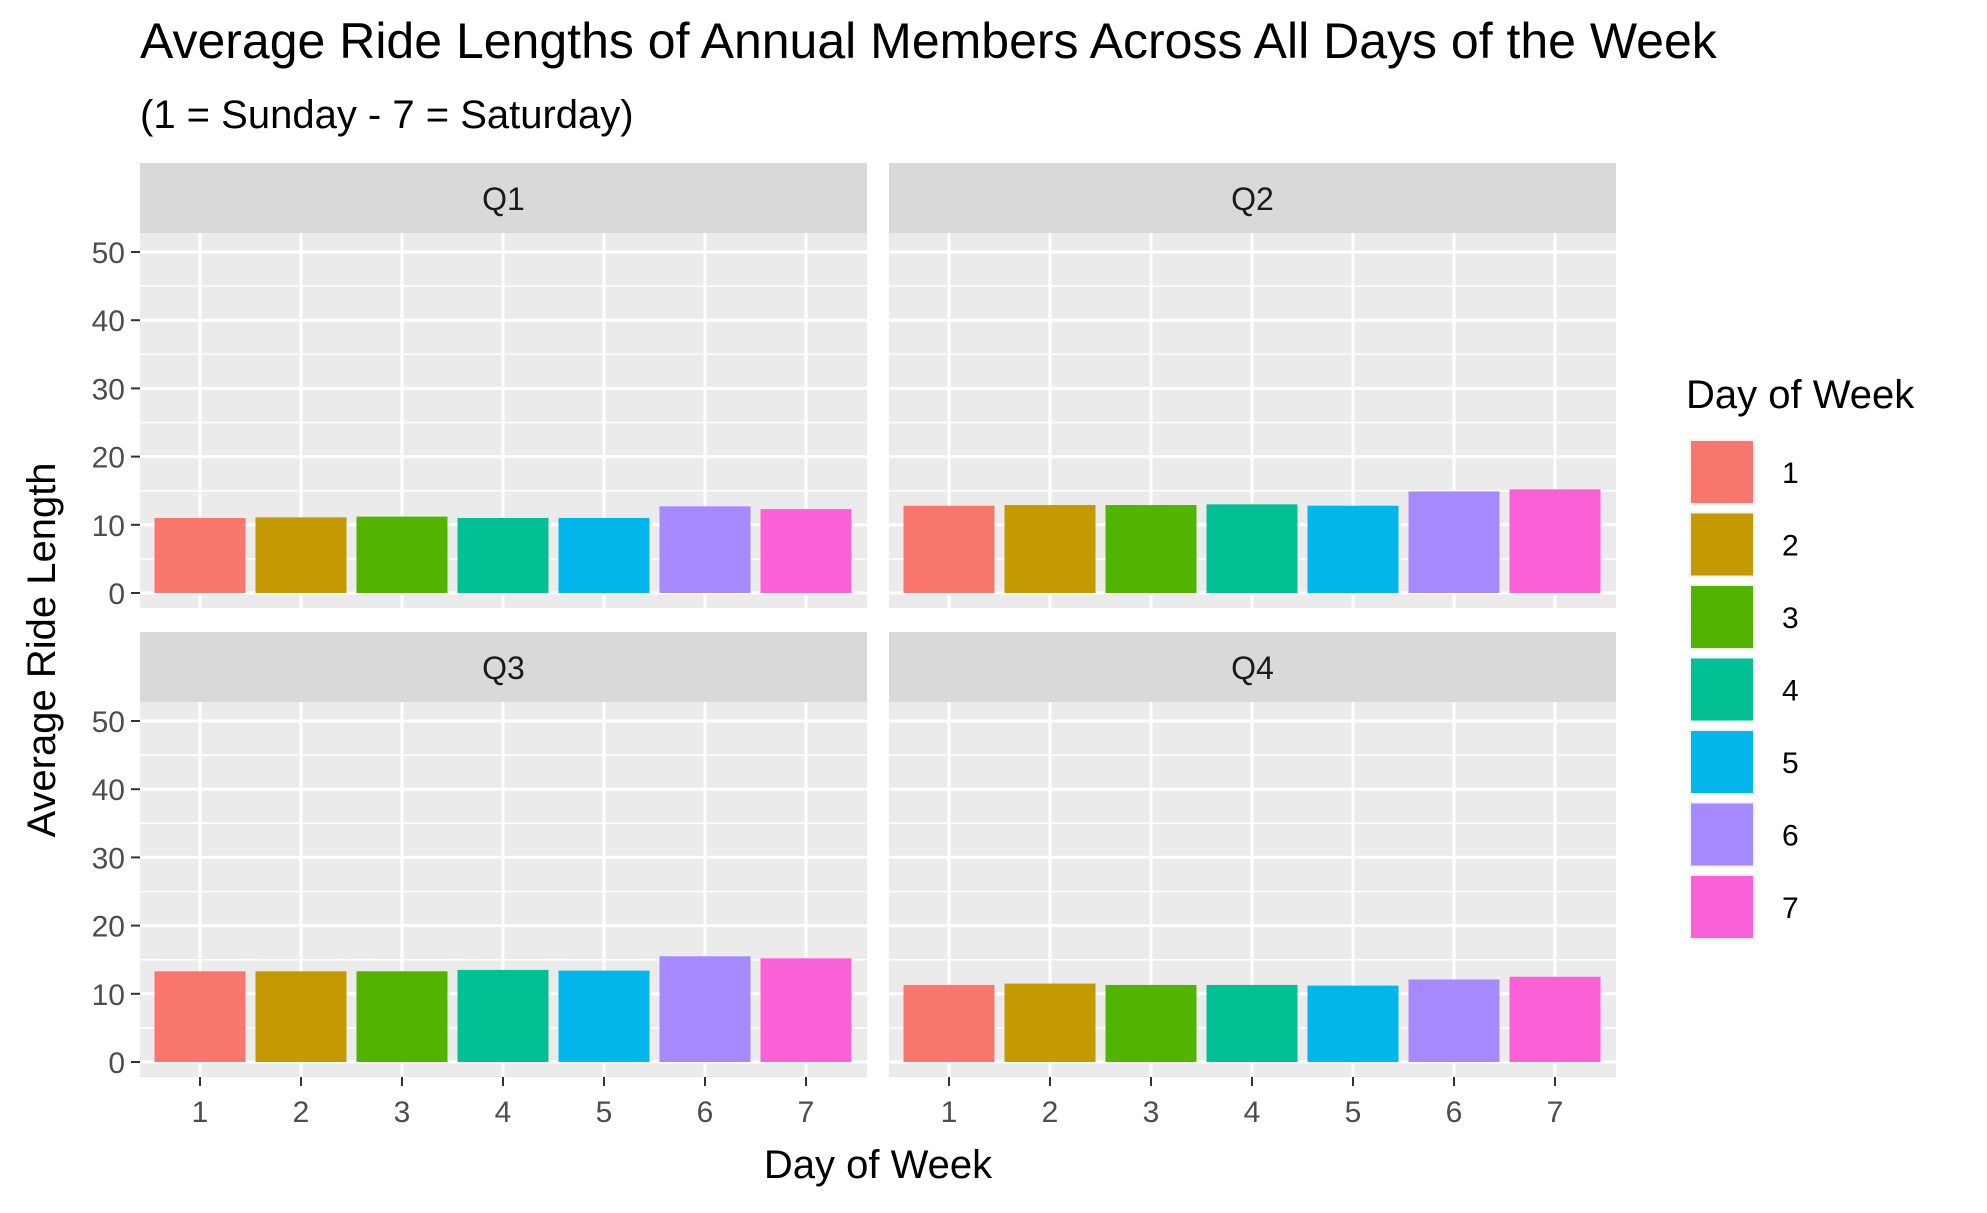 This screenshot has height=1213, width=1987. What do you see at coordinates (1790, 618) in the screenshot?
I see `legend-label-3: 3` at bounding box center [1790, 618].